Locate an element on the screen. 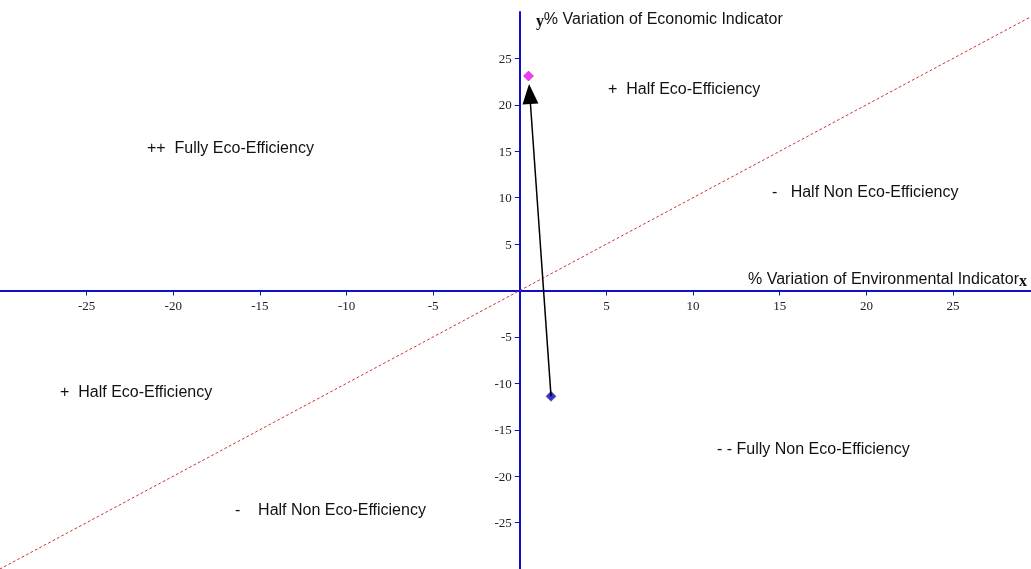 The image size is (1031, 569). y-tick-label: -15 is located at coordinates (503, 430).